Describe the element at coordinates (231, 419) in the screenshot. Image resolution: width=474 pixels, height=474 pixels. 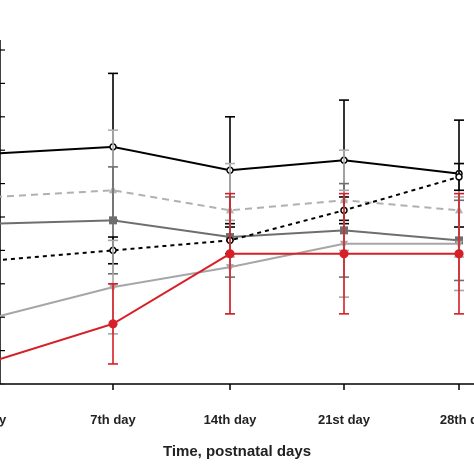
I see `x-tick-label: 14th day` at that location.